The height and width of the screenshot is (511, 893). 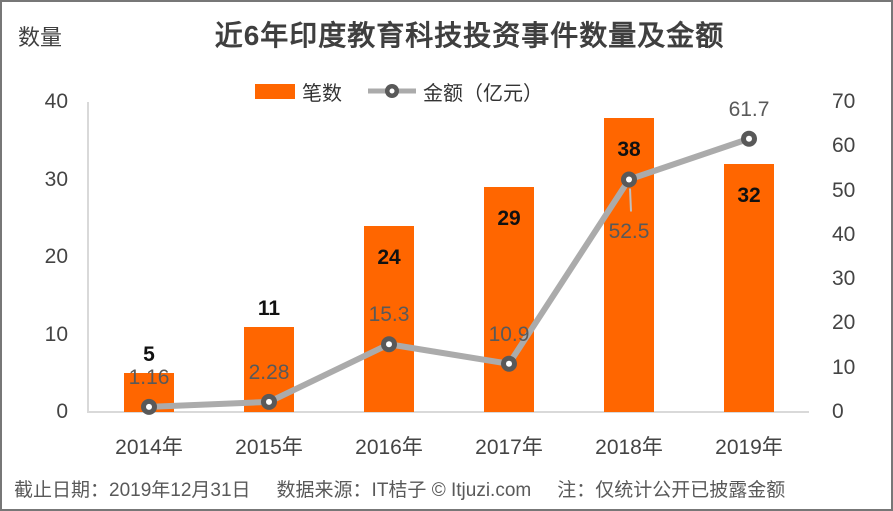 I want to click on footer-source: 数据来源：IT桔子 © Itjuzi.com, so click(x=404, y=490).